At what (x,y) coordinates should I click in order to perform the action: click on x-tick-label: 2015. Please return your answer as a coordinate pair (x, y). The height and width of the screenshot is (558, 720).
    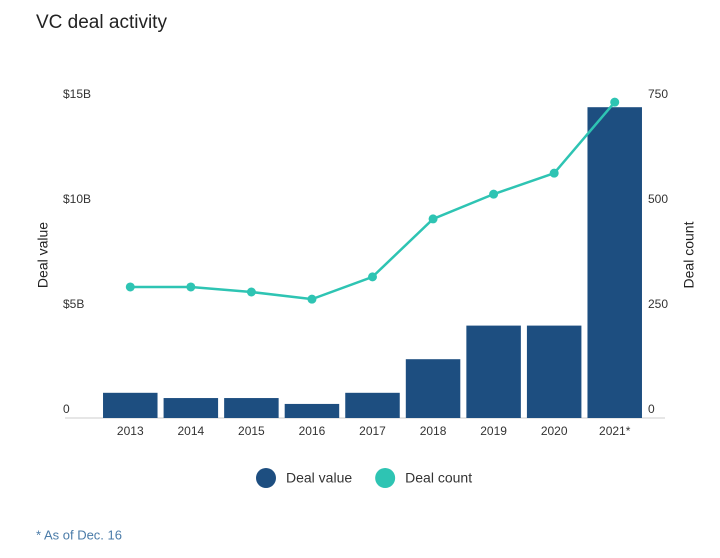
    Looking at the image, I should click on (251, 431).